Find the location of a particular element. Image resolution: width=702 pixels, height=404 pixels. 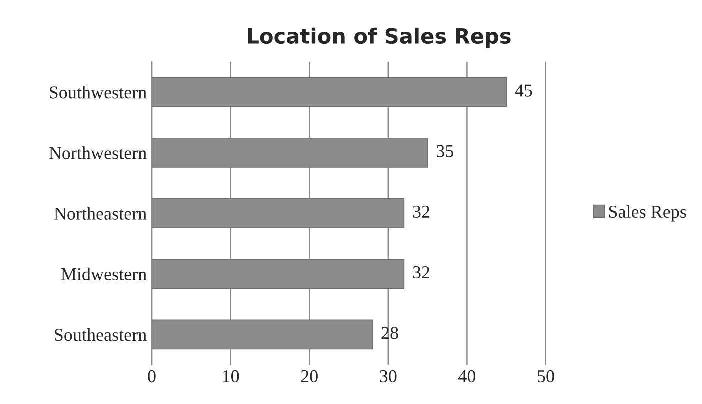

y-tick-label: Southeastern is located at coordinates (101, 335).